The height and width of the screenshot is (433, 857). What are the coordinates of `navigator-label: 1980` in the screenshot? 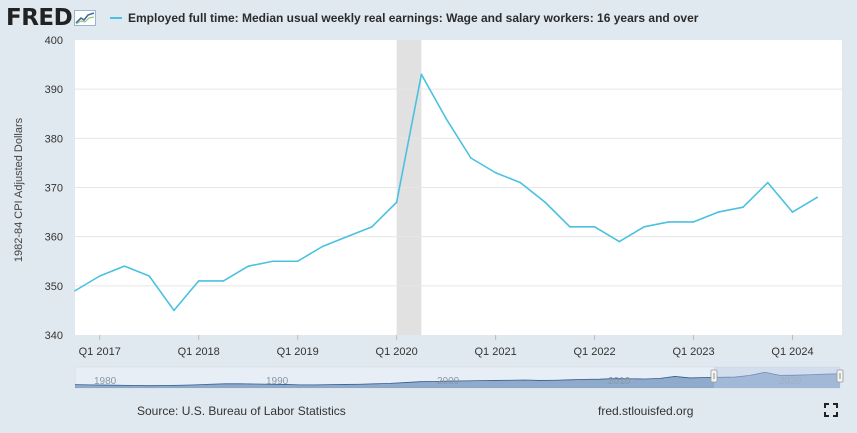 It's located at (105, 381).